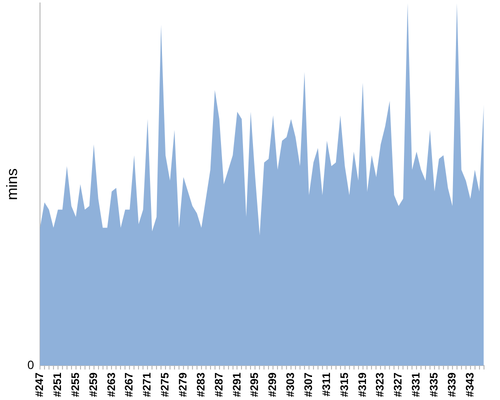  Describe the element at coordinates (130, 385) in the screenshot. I see `x-tick-label: #267` at that location.